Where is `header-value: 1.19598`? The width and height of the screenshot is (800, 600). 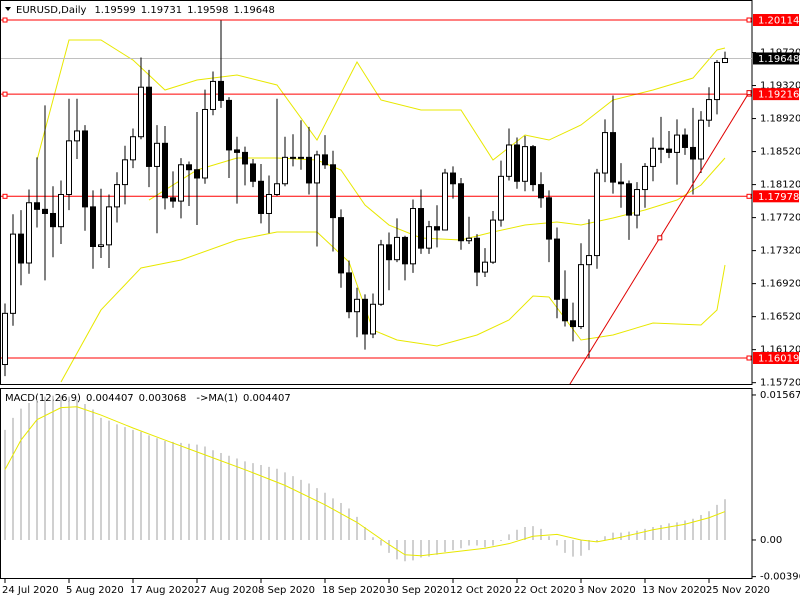
header-value: 1.19598 is located at coordinates (207, 10).